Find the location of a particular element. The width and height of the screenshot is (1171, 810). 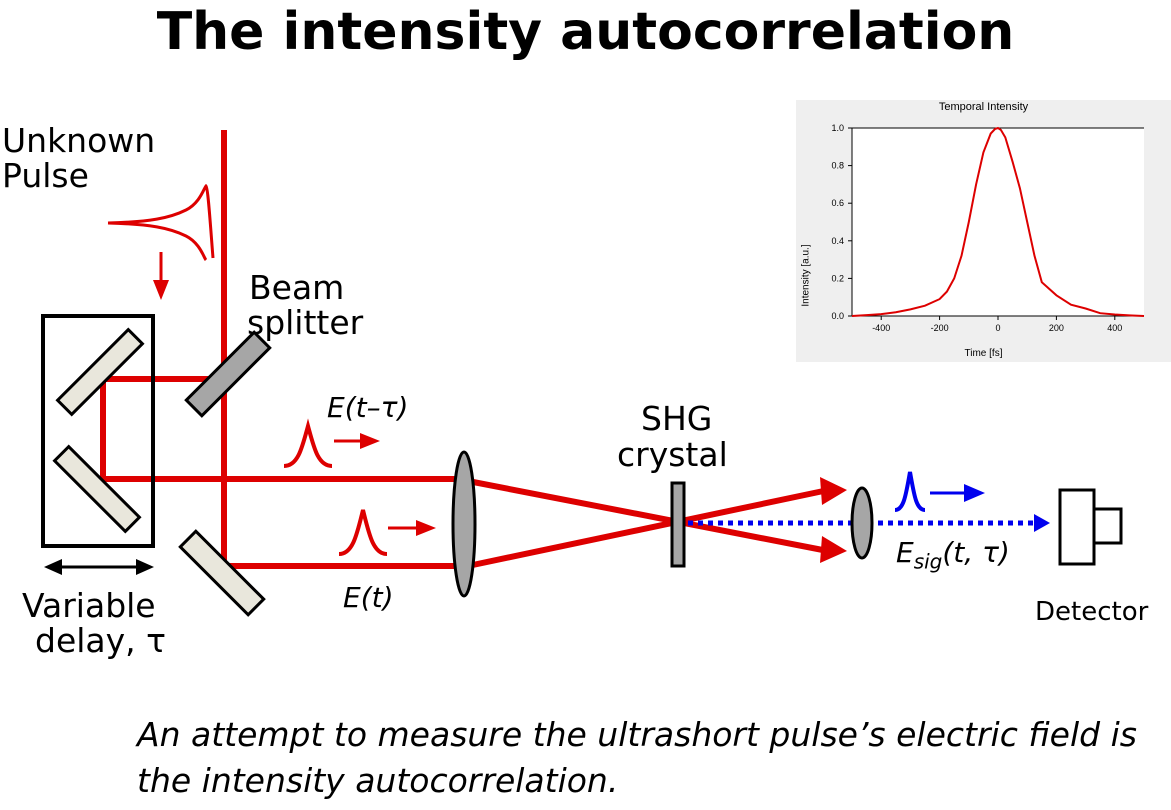

y-tick-label: 0.0 is located at coordinates (837, 316).